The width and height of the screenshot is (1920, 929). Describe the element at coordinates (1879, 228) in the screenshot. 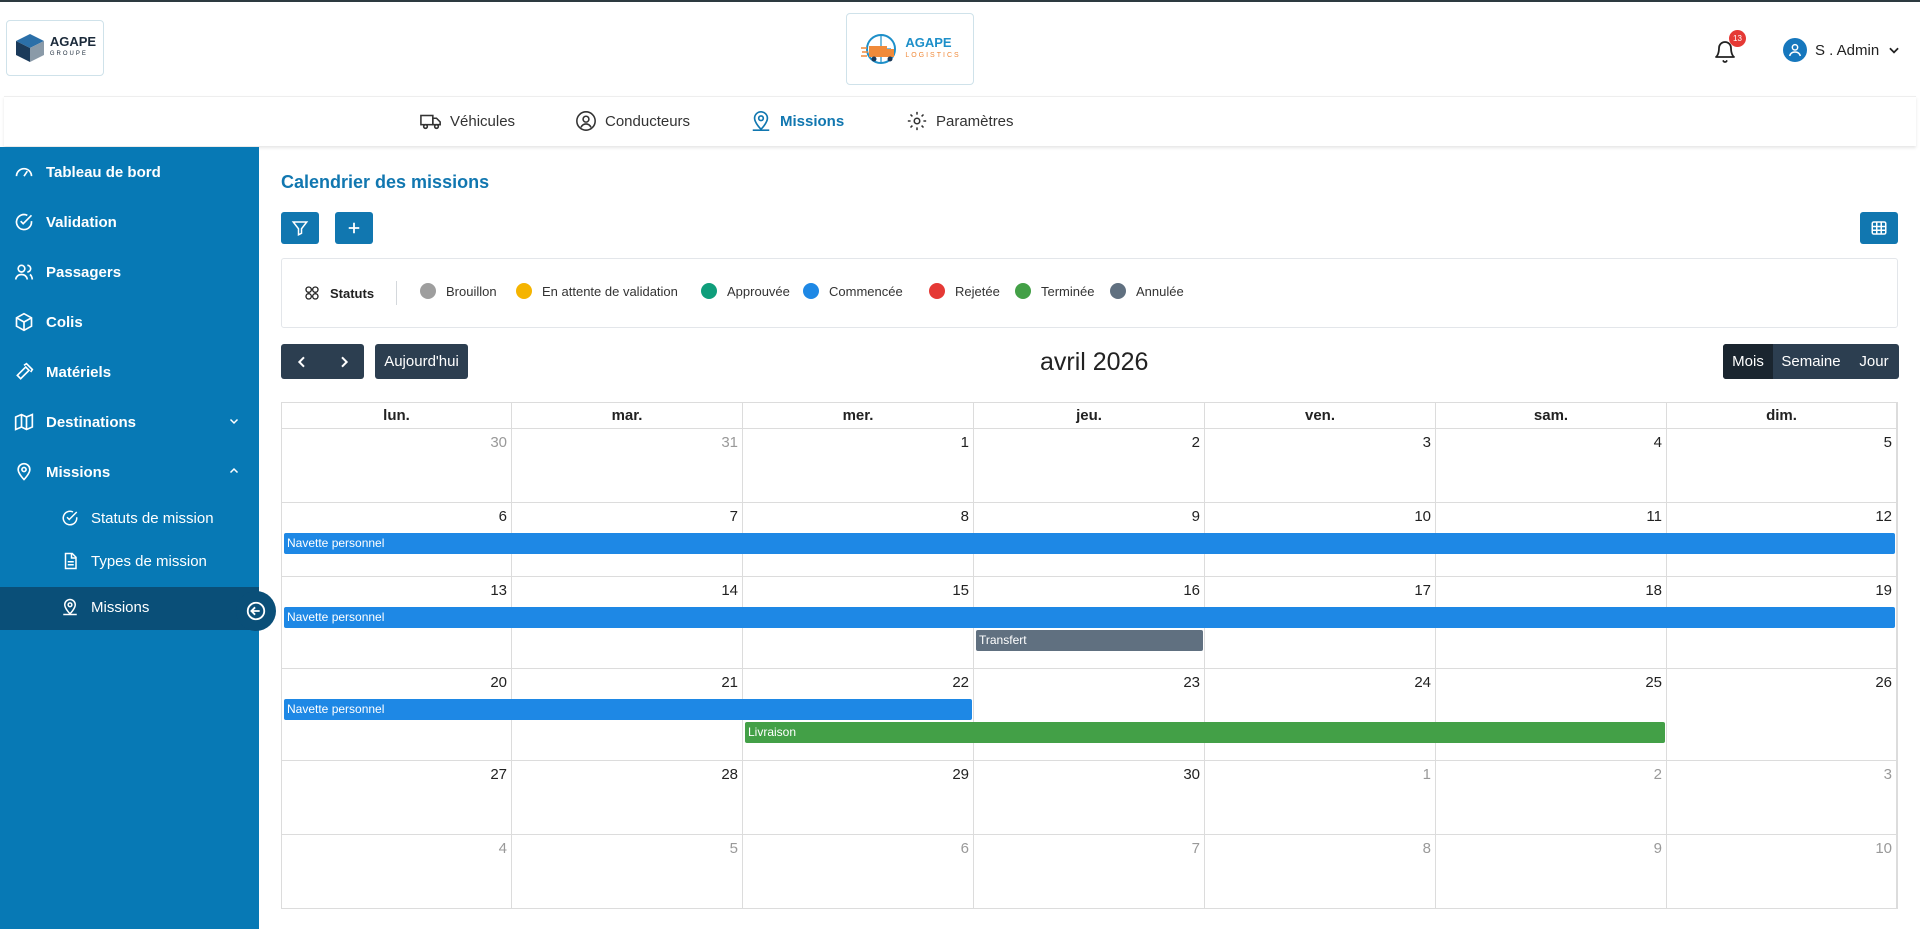

I see `table-view-button` at that location.